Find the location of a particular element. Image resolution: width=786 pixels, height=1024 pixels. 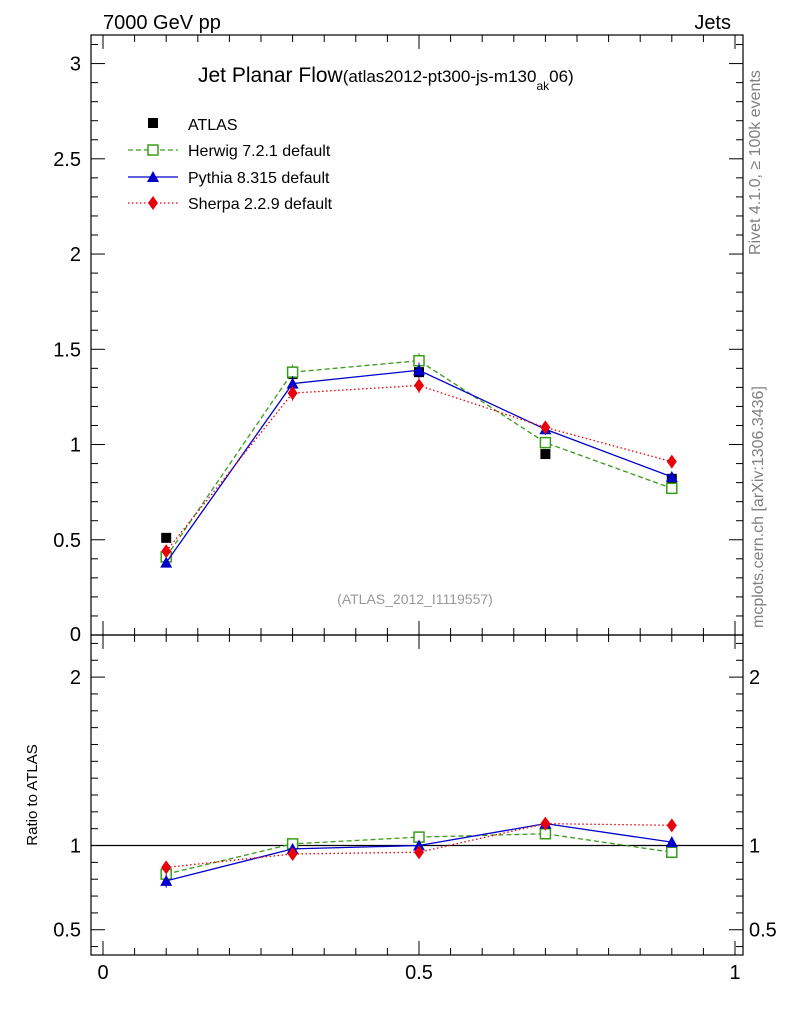

rivet-version-label: Rivet 4.1.0, ≥ 100k events is located at coordinates (755, 162).